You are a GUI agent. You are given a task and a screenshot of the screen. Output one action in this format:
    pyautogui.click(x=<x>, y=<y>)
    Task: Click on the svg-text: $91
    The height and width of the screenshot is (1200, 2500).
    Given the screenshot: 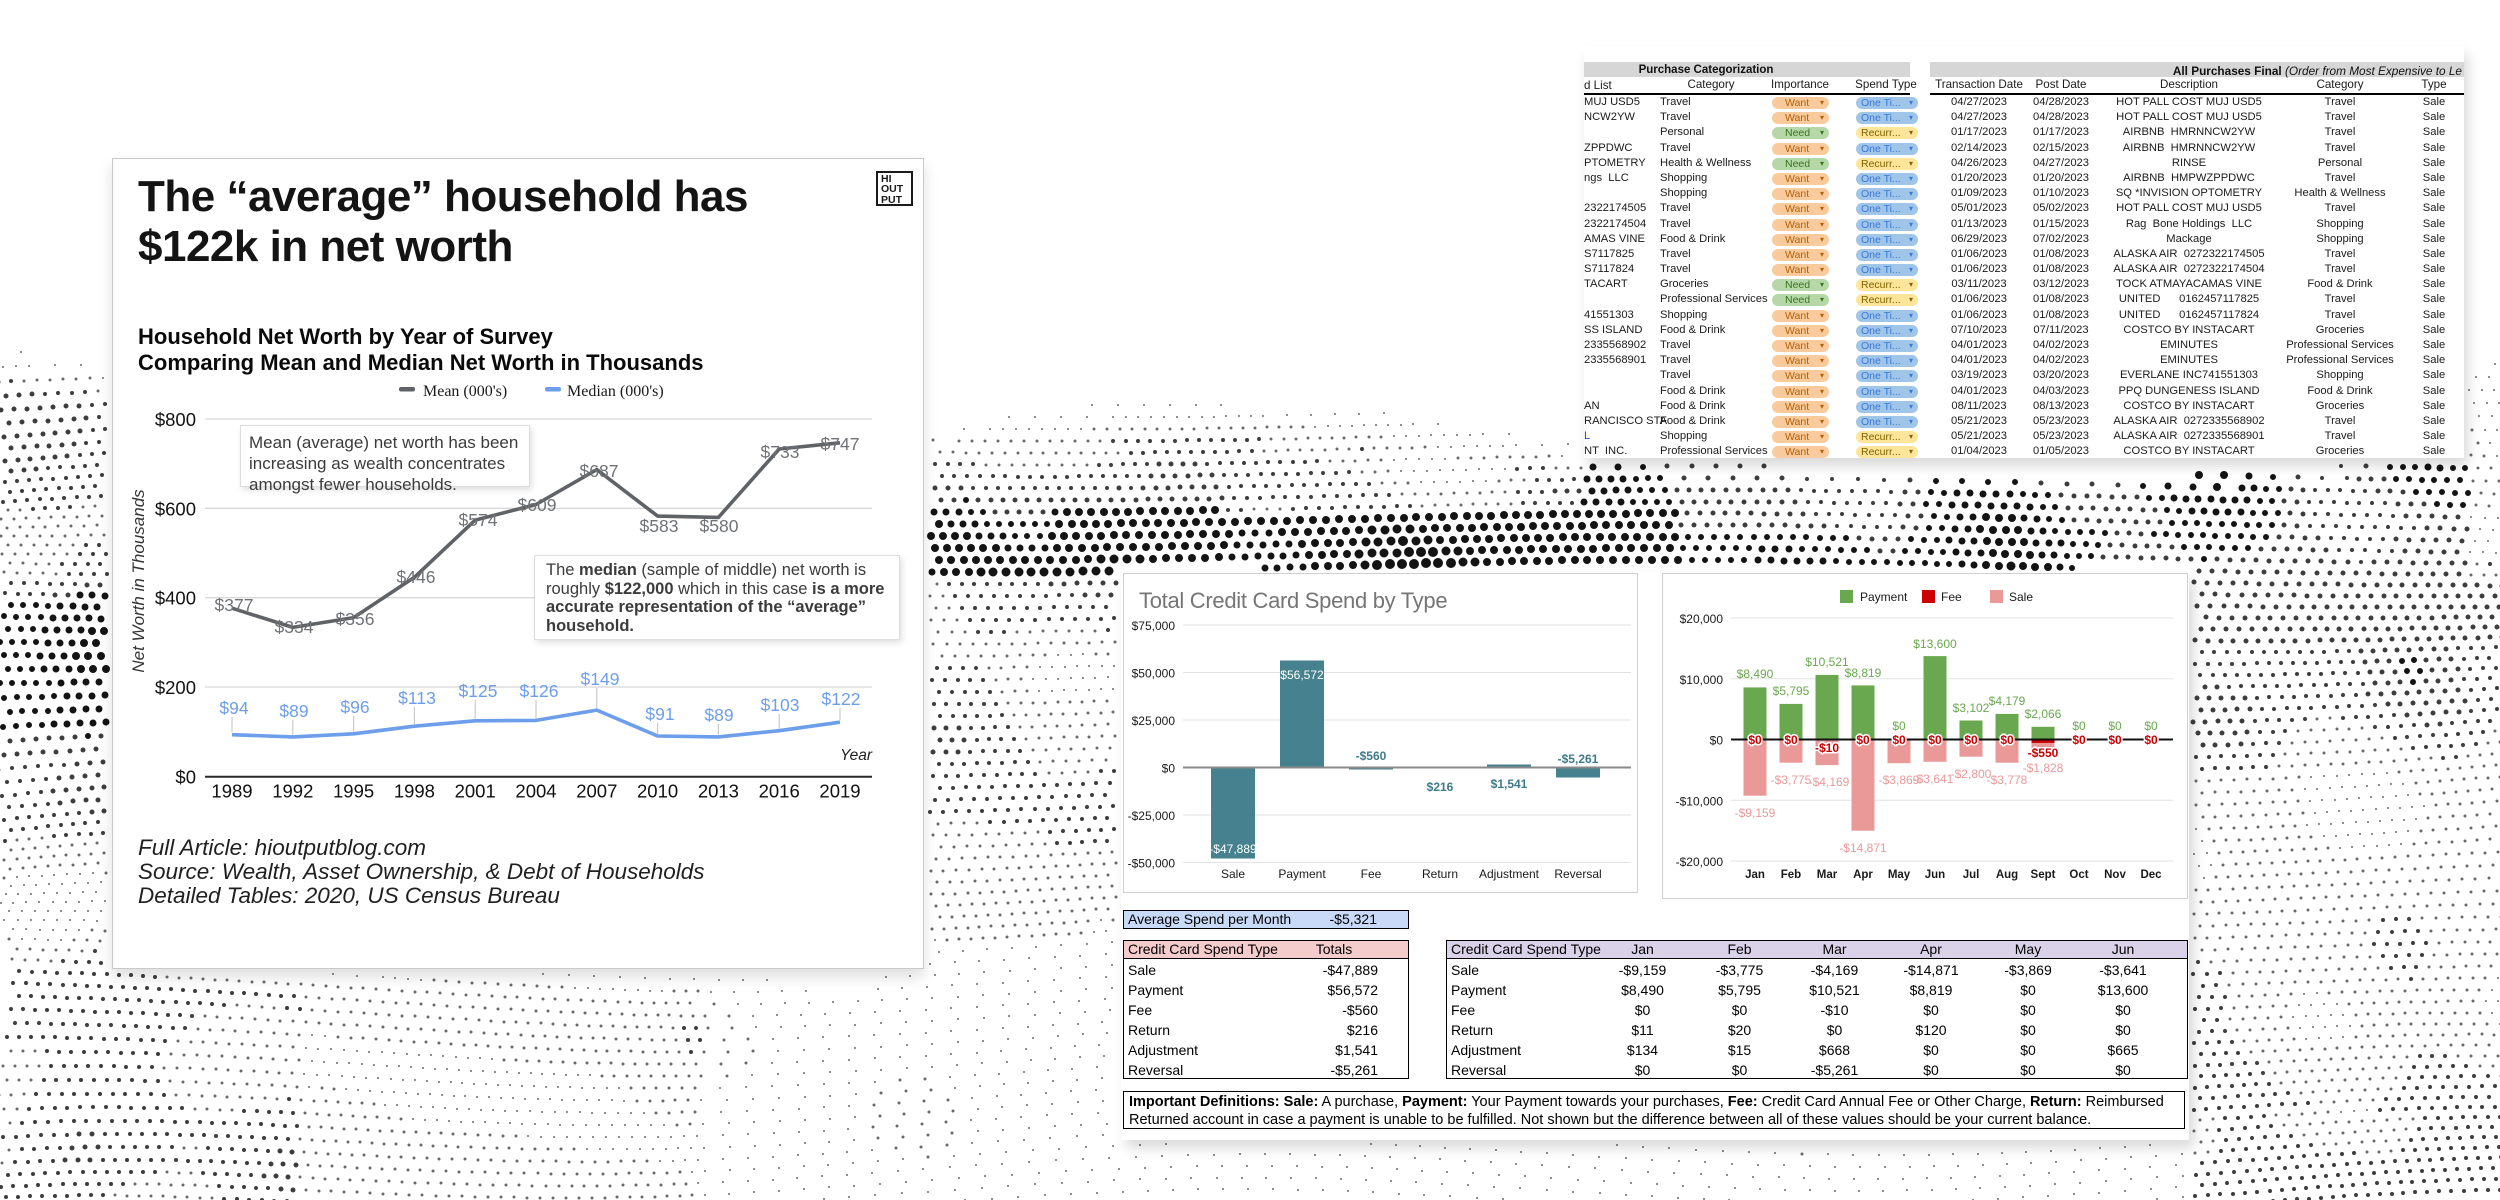 What is the action you would take?
    pyautogui.click(x=659, y=714)
    